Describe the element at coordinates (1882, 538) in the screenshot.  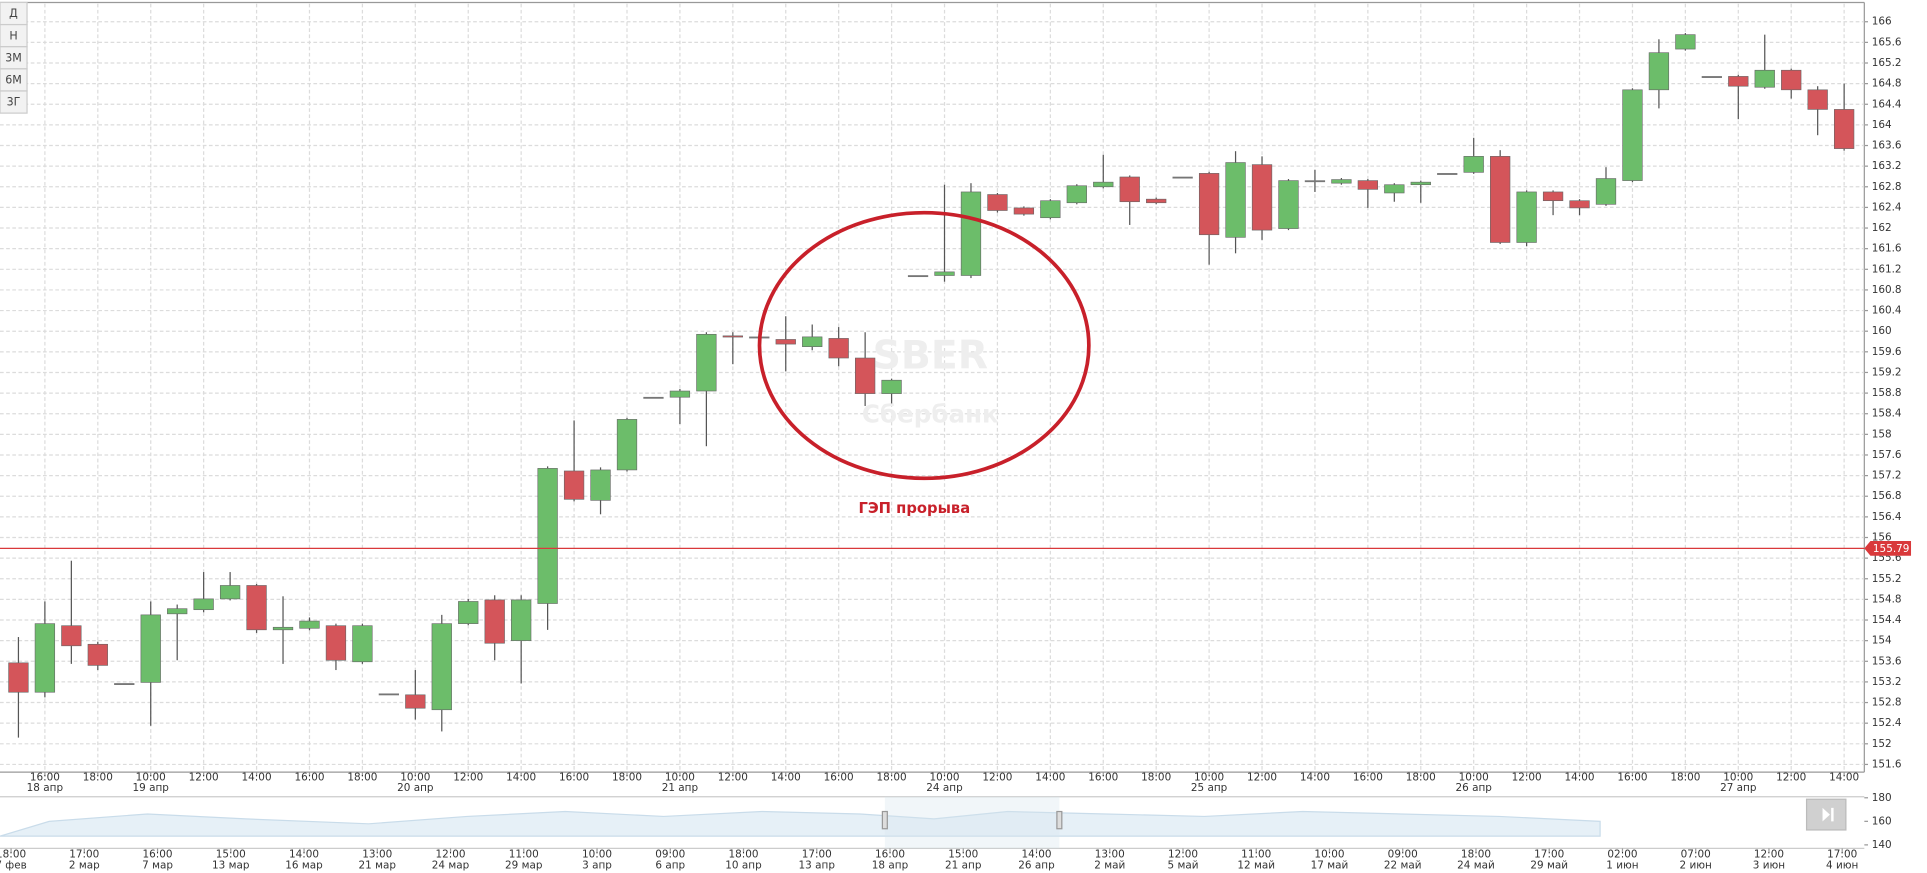
I see `y-tick-label: 156` at that location.